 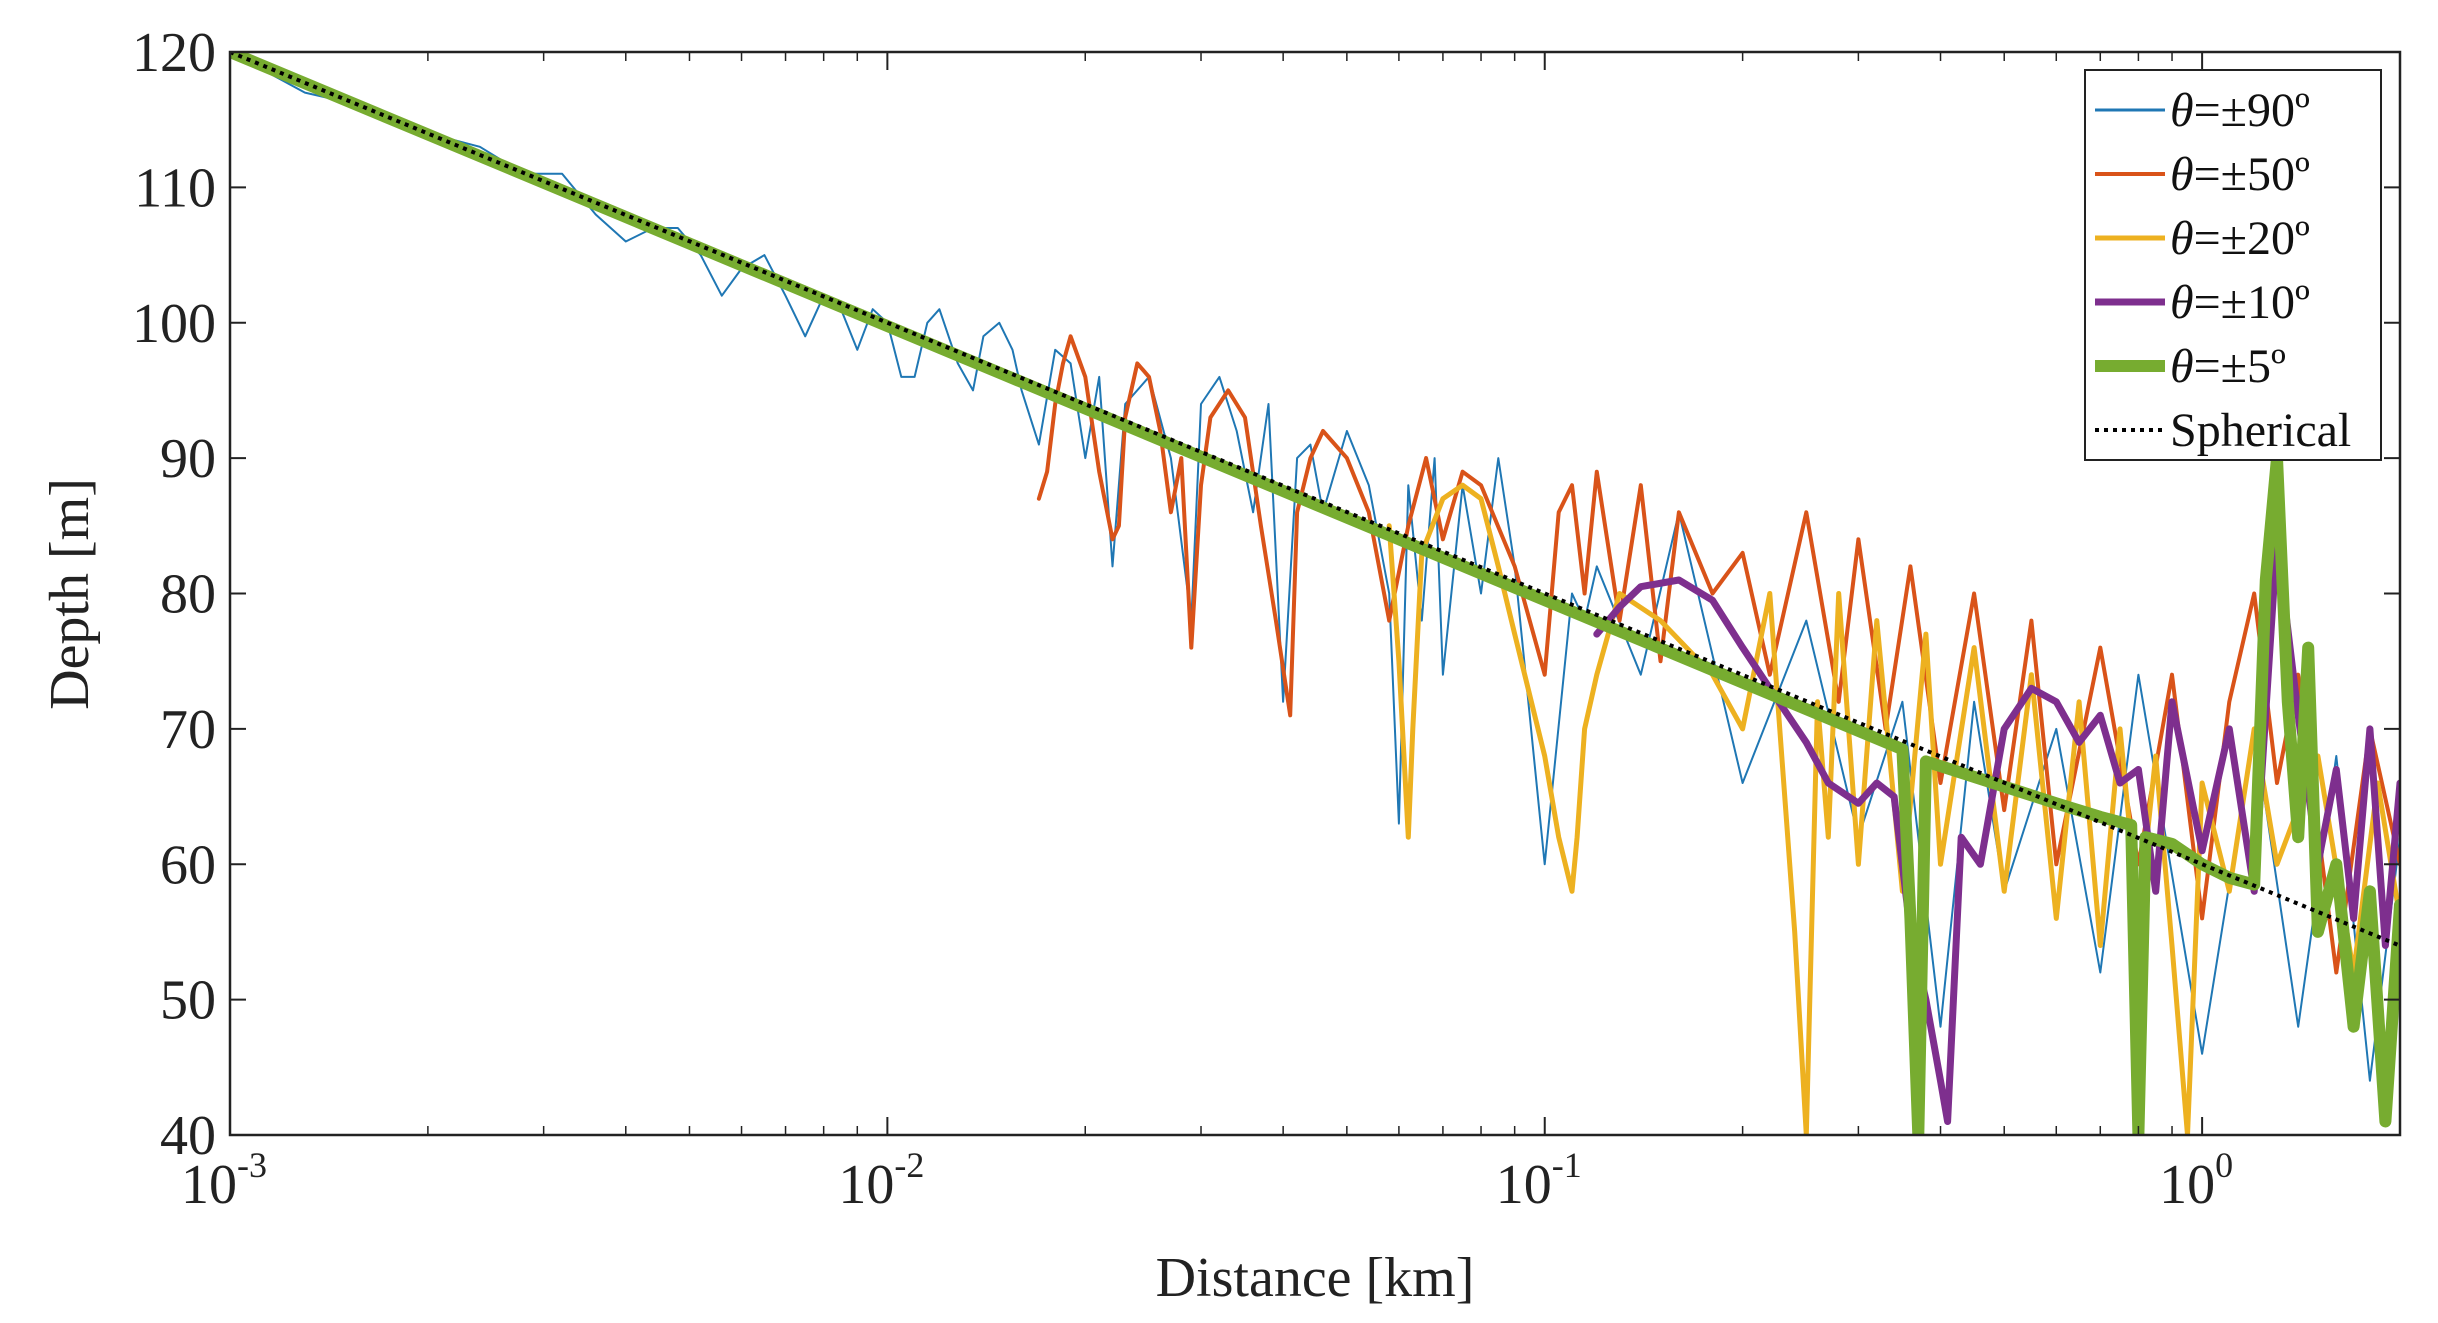 What do you see at coordinates (174, 324) in the screenshot?
I see `y-tick-label: 100` at bounding box center [174, 324].